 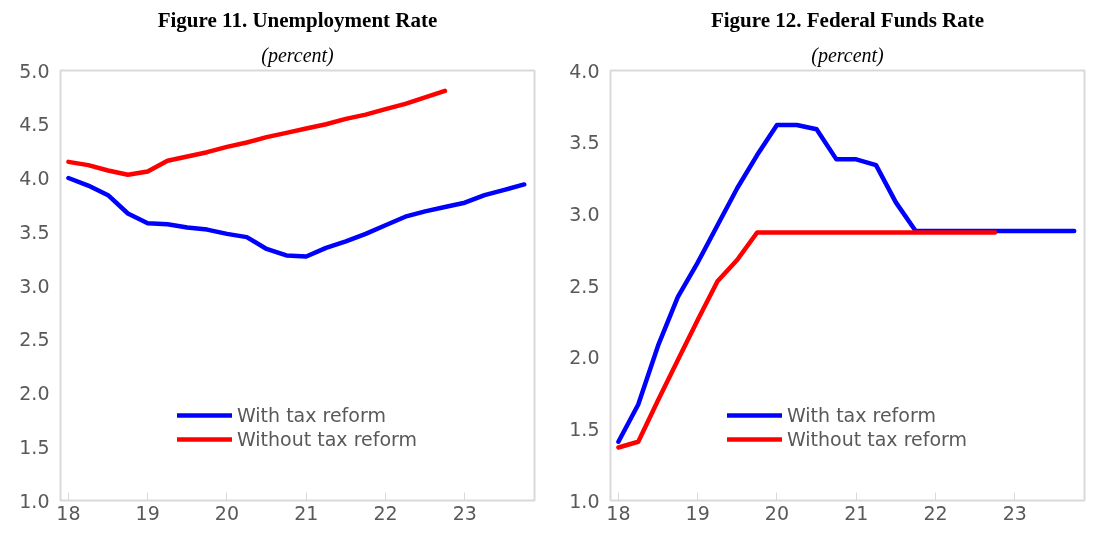 I want to click on chart-title: Figure 11. Unemployment Rate, so click(x=297, y=19).